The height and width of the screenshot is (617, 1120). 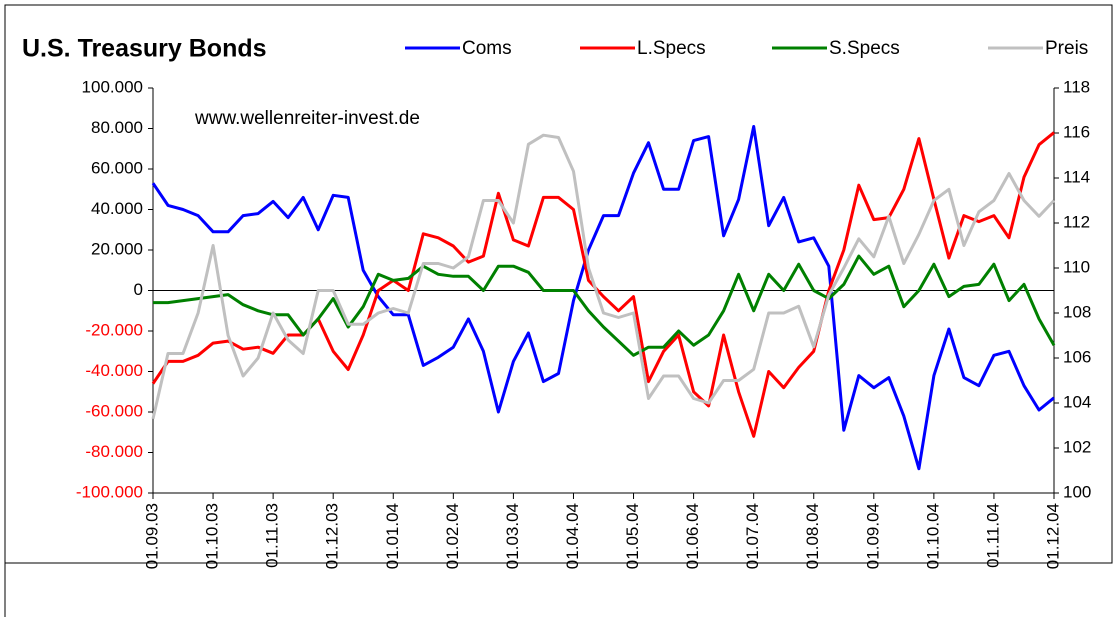 I want to click on x-tick-label: 01.02.04, so click(x=452, y=536).